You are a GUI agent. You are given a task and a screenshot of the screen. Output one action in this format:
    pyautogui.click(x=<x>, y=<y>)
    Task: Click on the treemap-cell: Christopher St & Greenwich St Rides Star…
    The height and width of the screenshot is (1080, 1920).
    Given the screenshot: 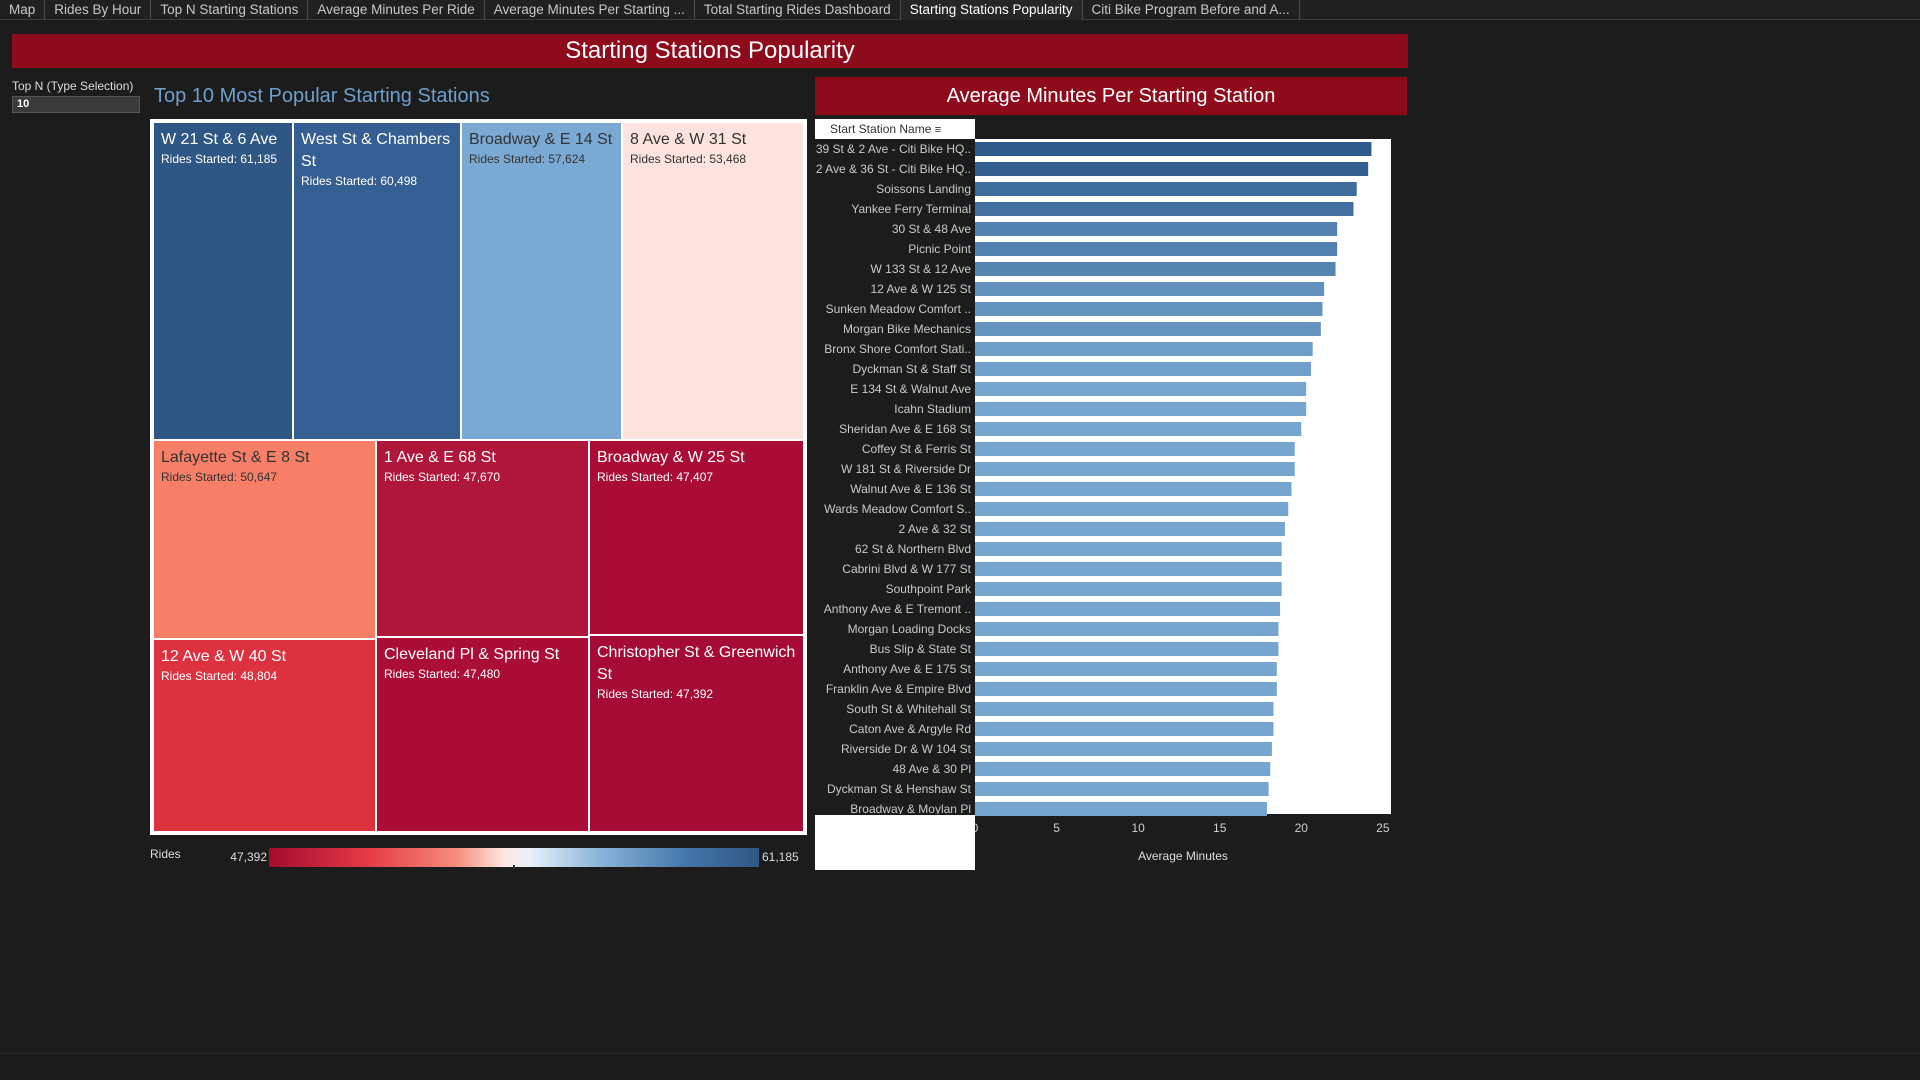 What is the action you would take?
    pyautogui.click(x=696, y=733)
    